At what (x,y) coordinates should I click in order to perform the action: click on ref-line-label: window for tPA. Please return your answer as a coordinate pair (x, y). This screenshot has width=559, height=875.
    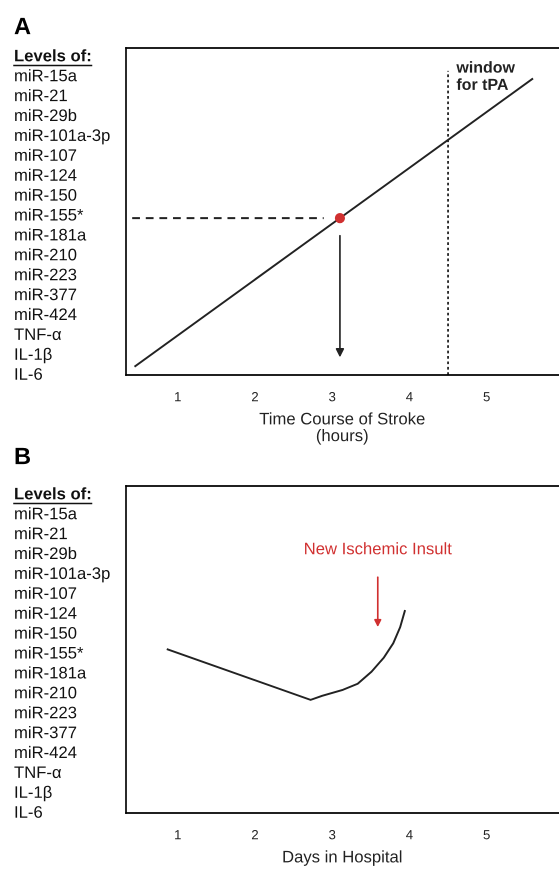
    Looking at the image, I should click on (485, 75).